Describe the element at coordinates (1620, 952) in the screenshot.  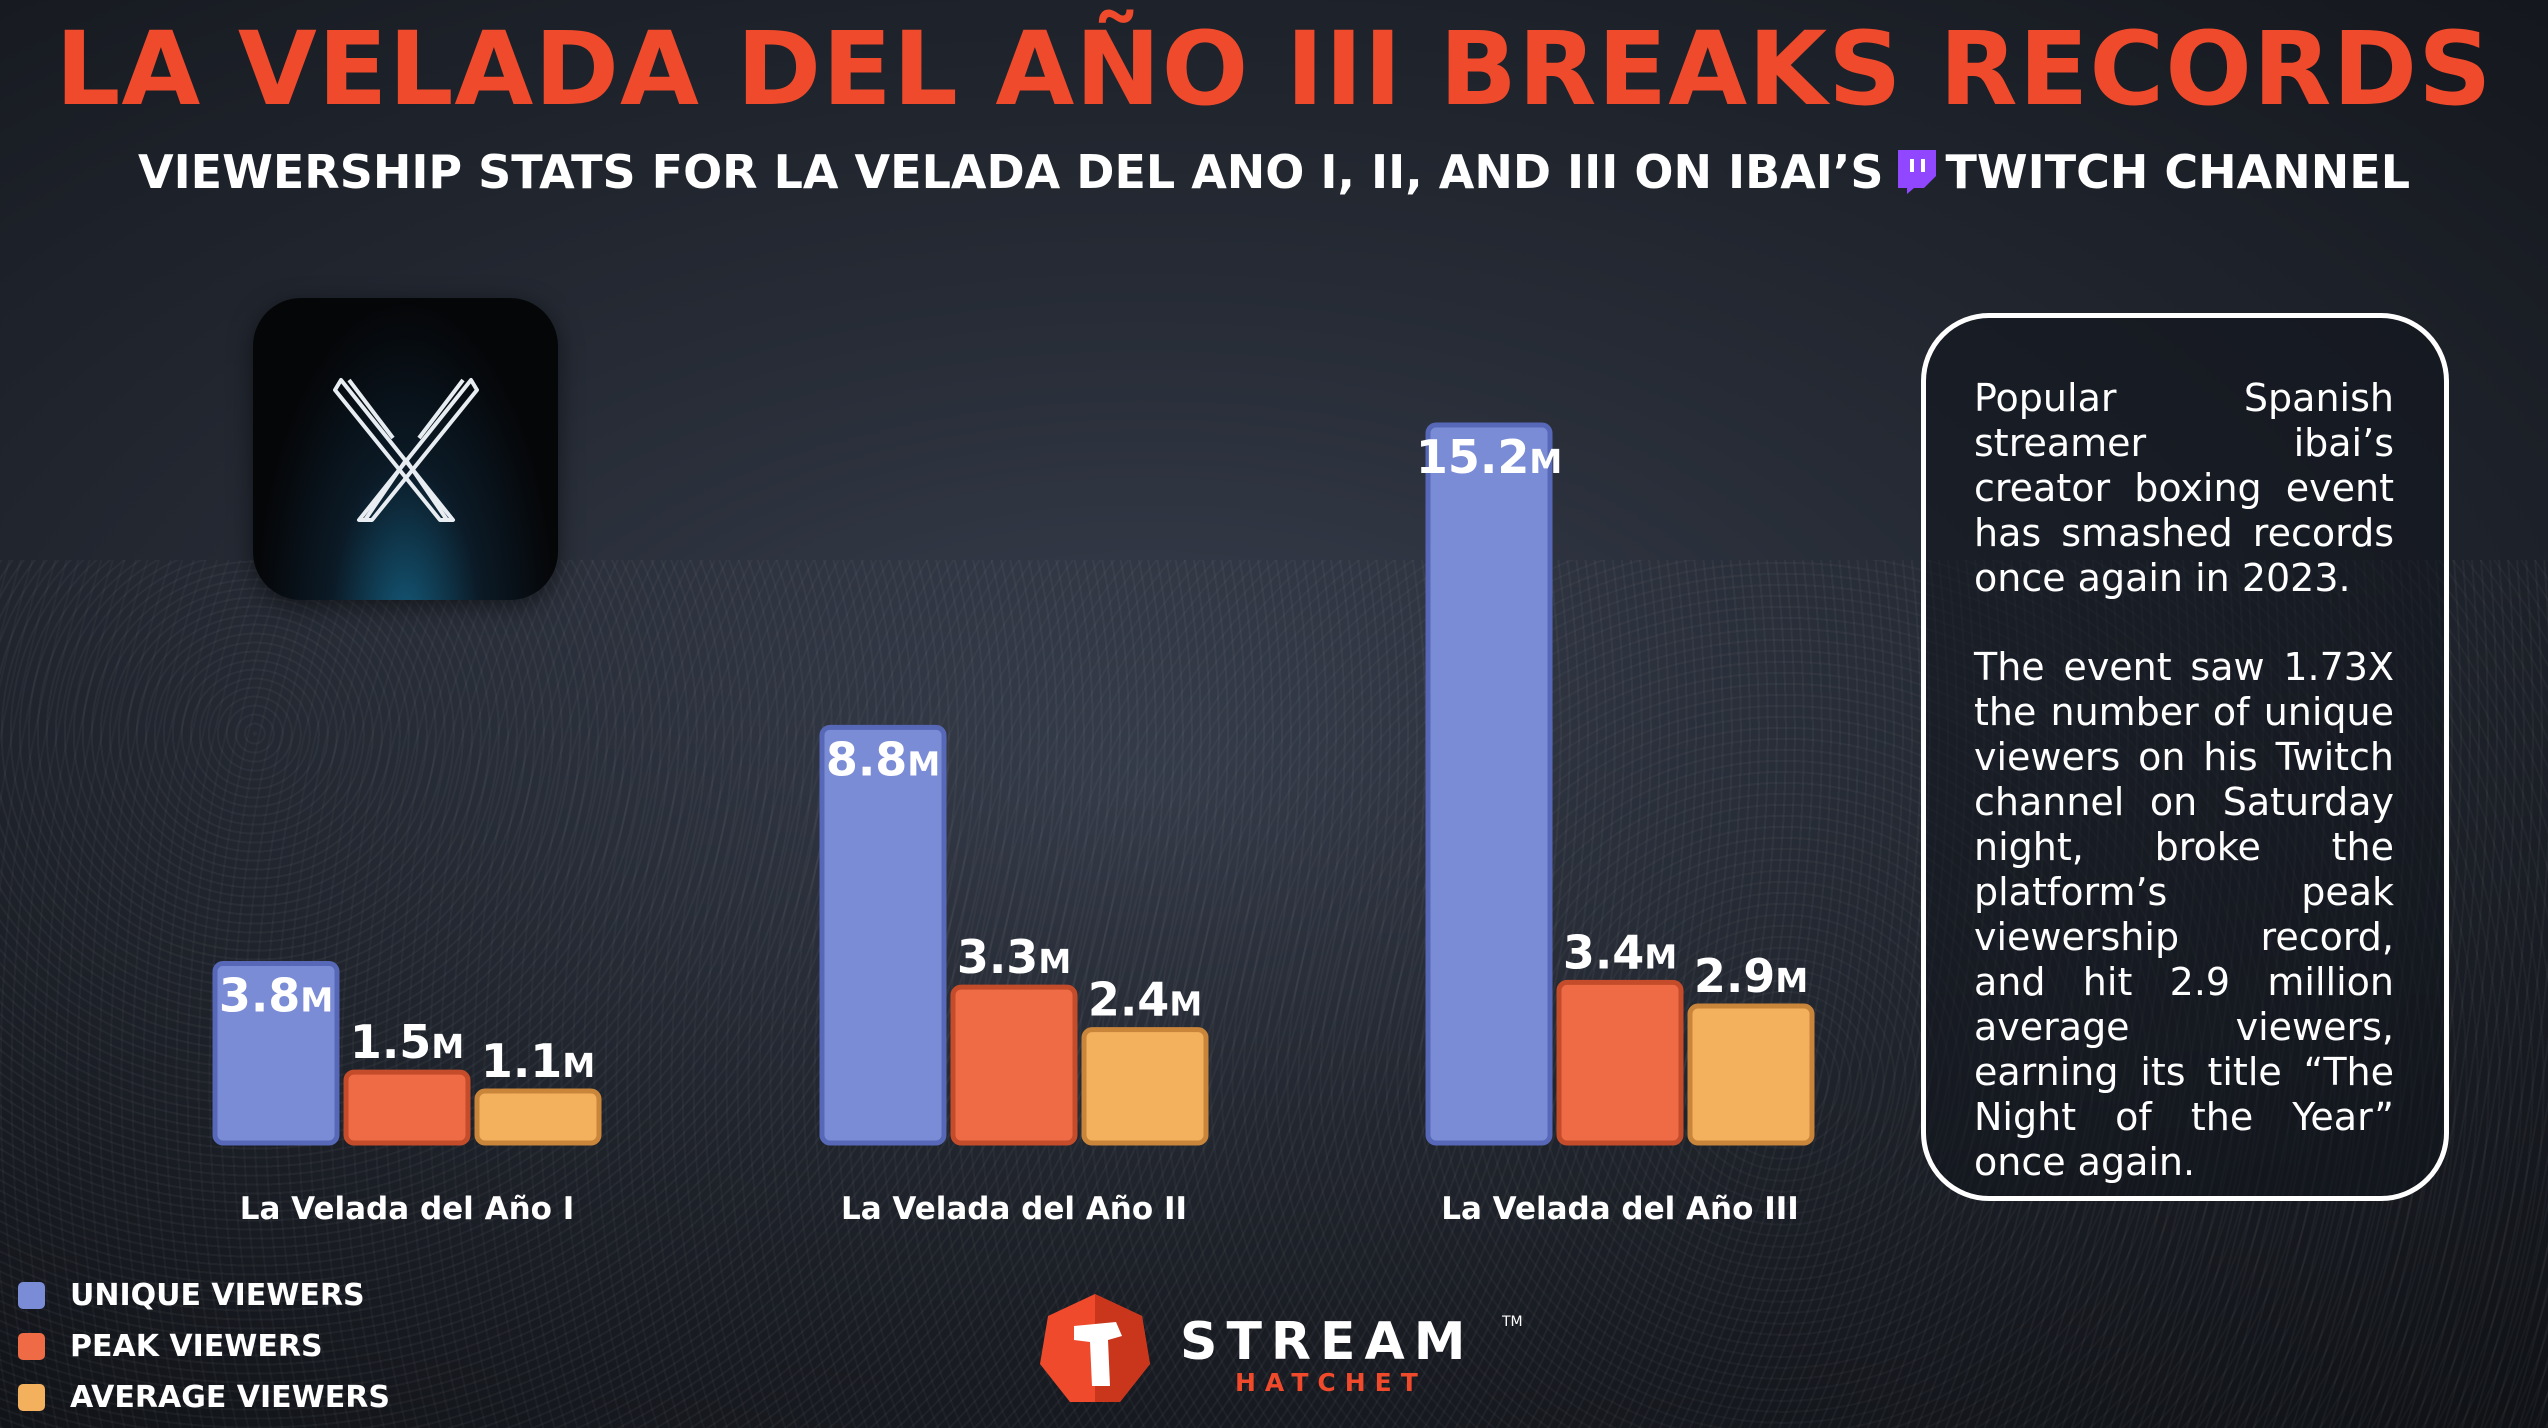
I see `data-label-peak-3: 3.4M` at that location.